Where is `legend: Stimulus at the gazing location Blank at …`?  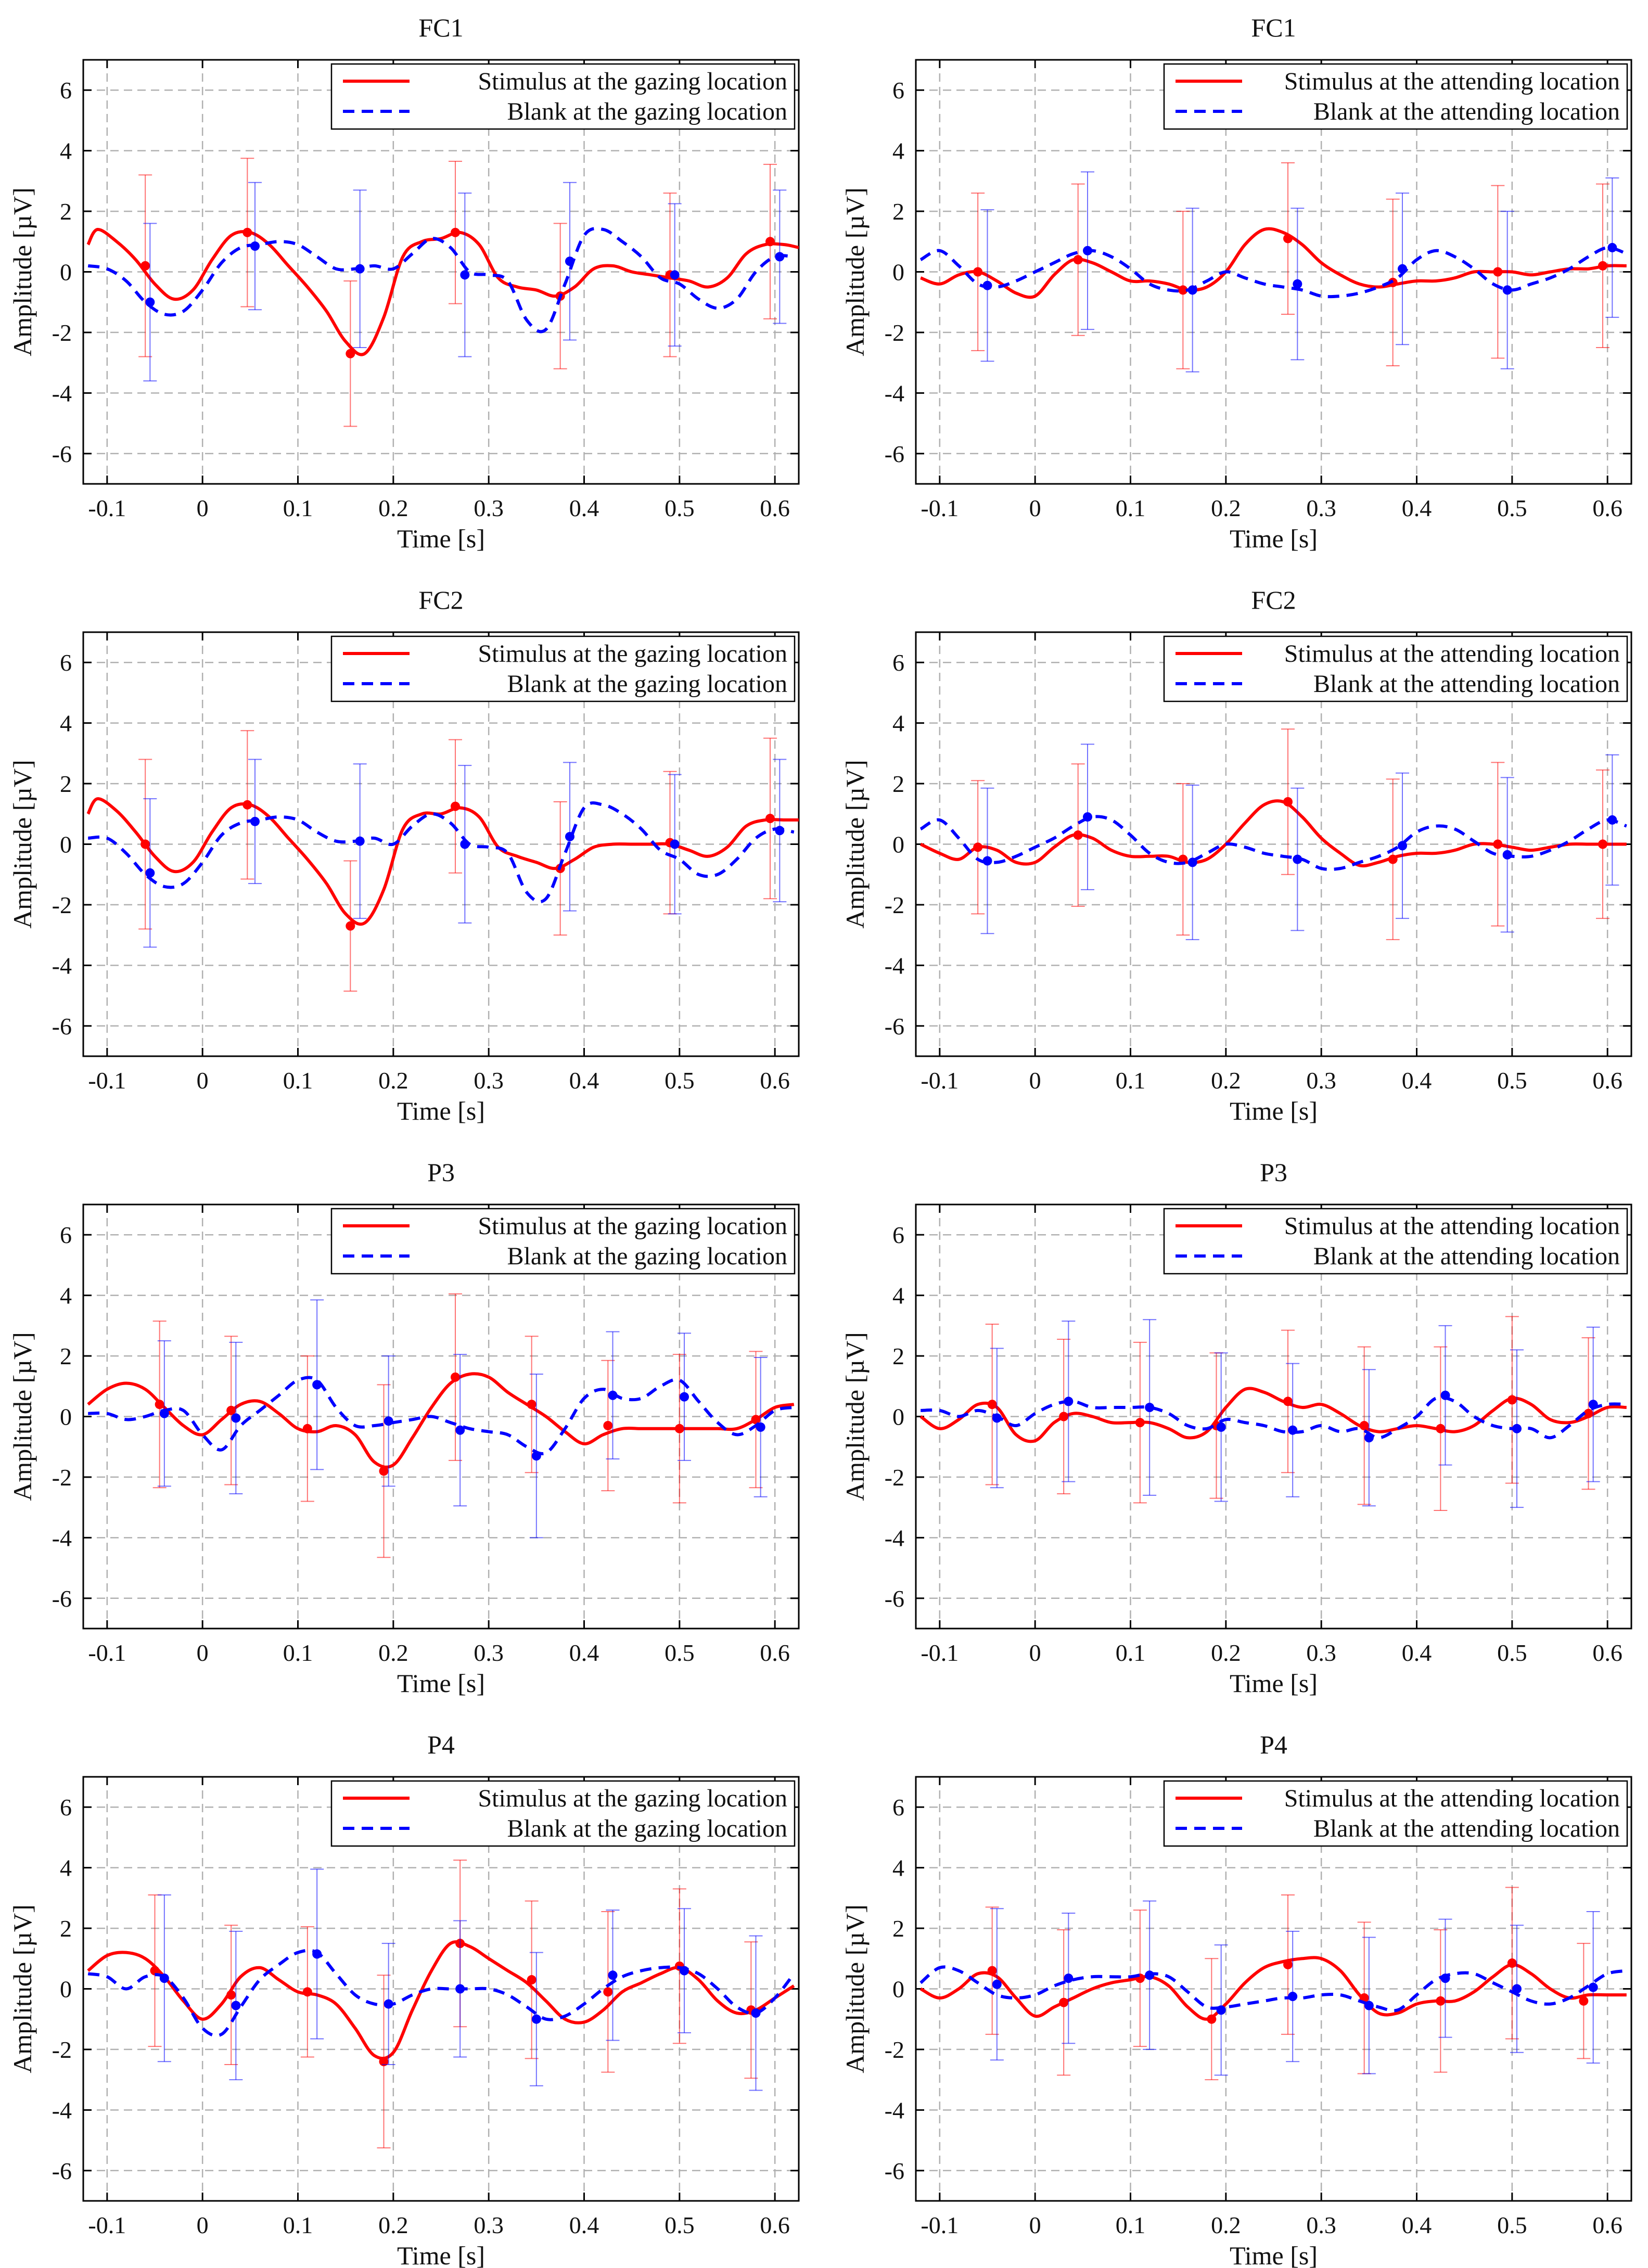 legend: Stimulus at the gazing location Blank at … is located at coordinates (563, 96).